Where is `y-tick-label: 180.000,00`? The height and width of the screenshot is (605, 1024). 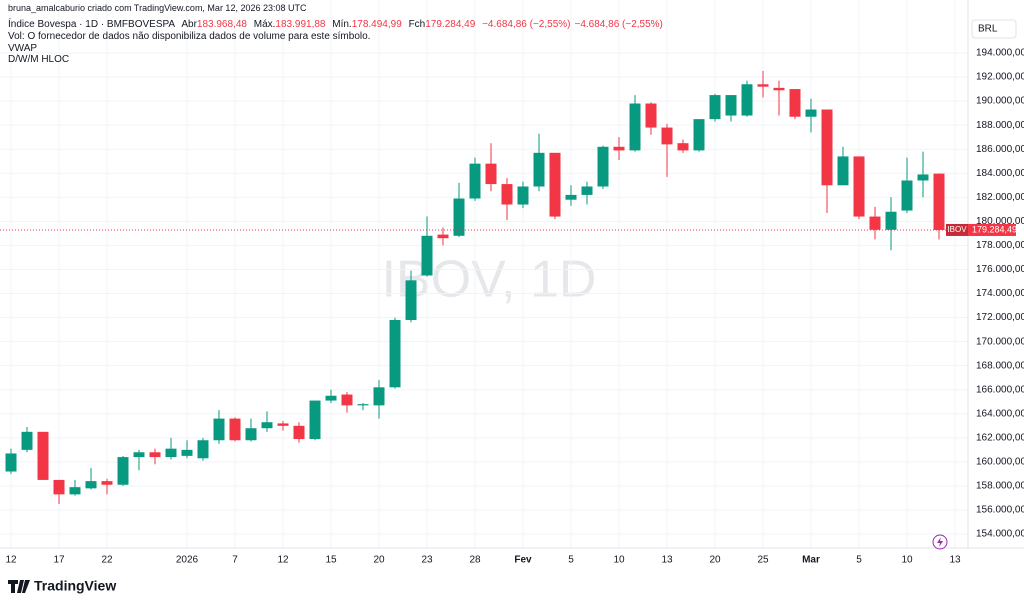 y-tick-label: 180.000,00 is located at coordinates (1000, 221).